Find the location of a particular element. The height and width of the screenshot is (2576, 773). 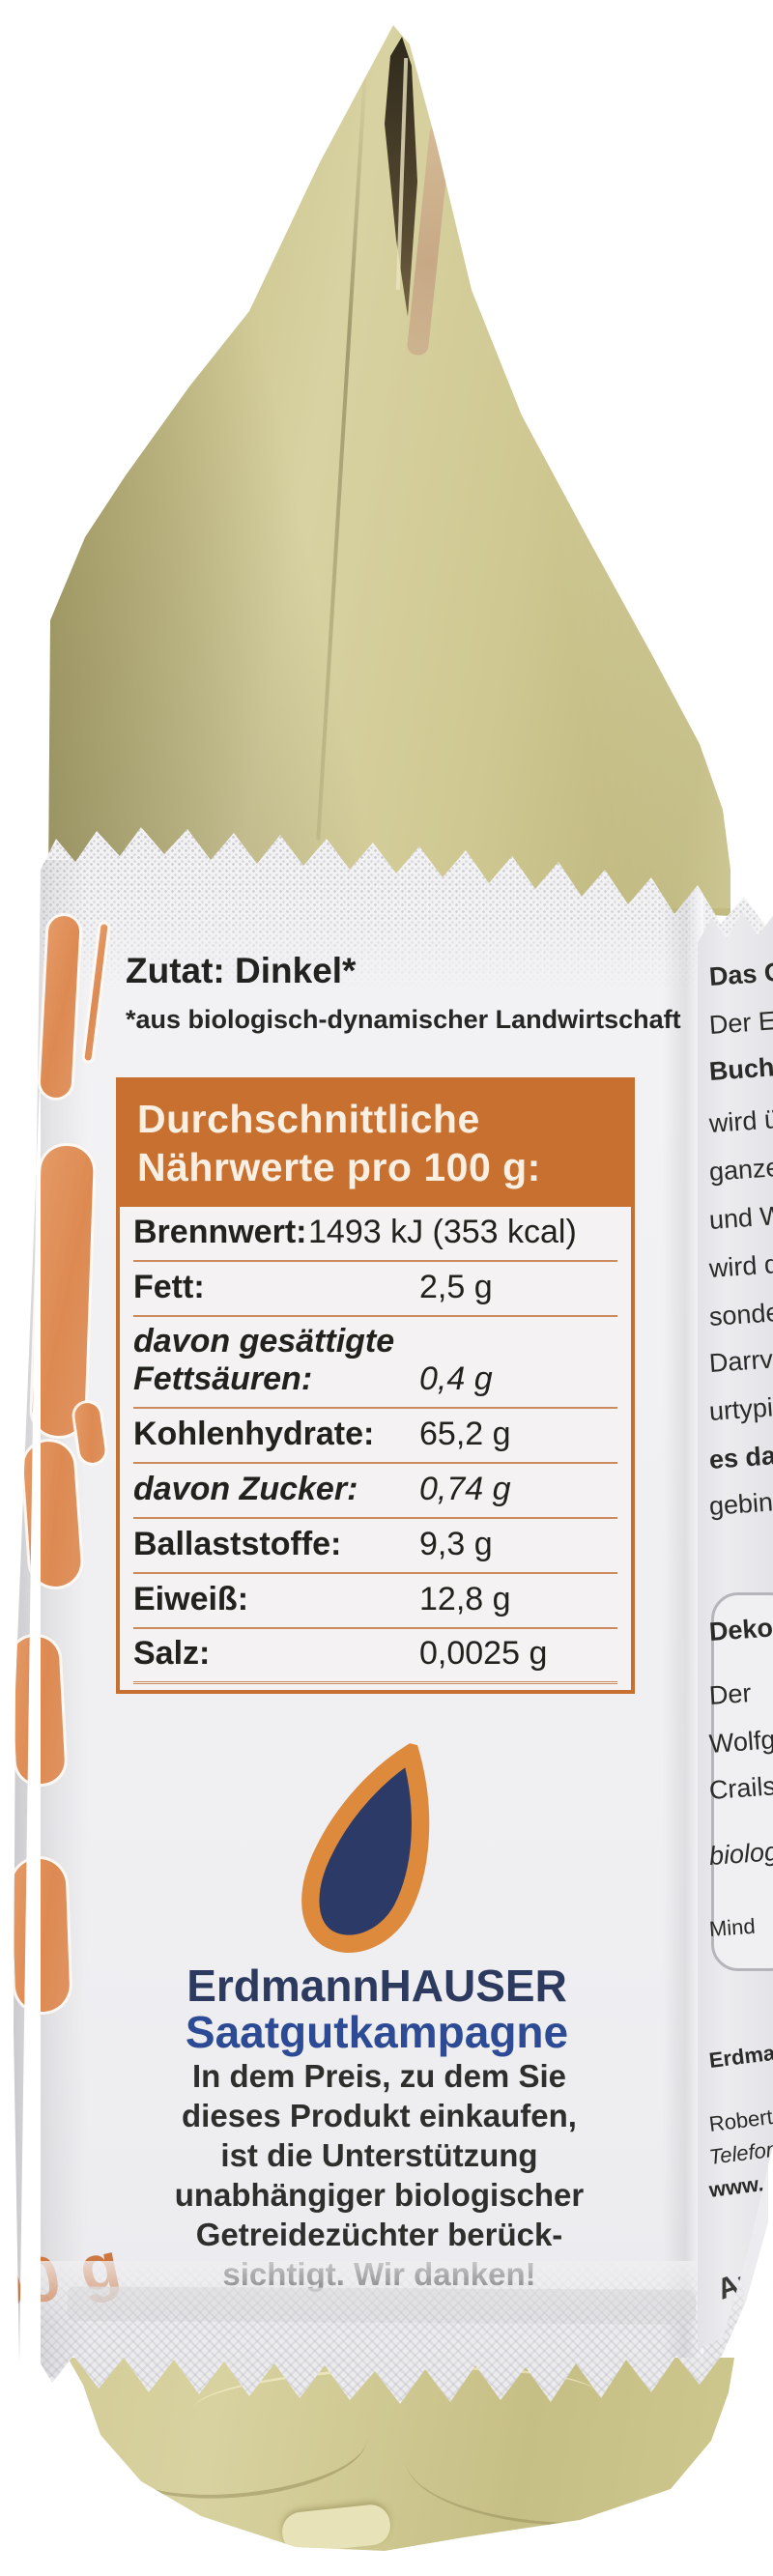

front-panel-text-fragment: Deko is located at coordinates (740, 1630).